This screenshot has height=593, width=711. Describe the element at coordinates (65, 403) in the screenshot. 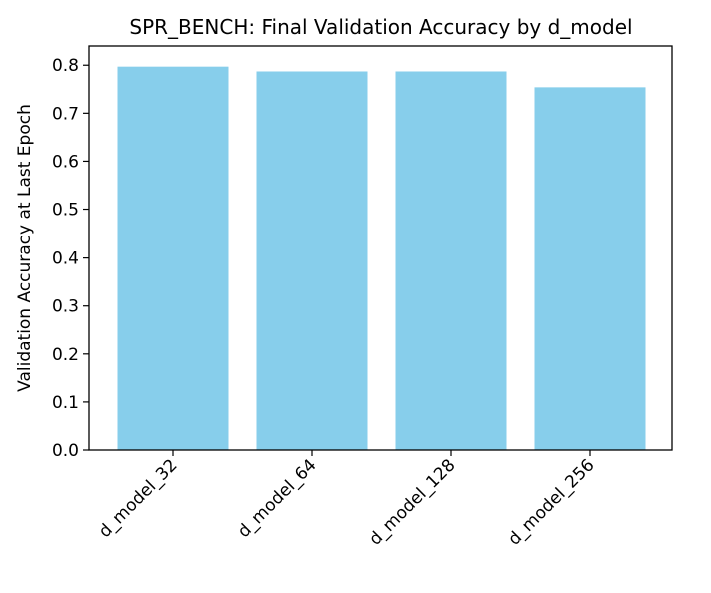

I see `y-tick-label: 0.1` at that location.